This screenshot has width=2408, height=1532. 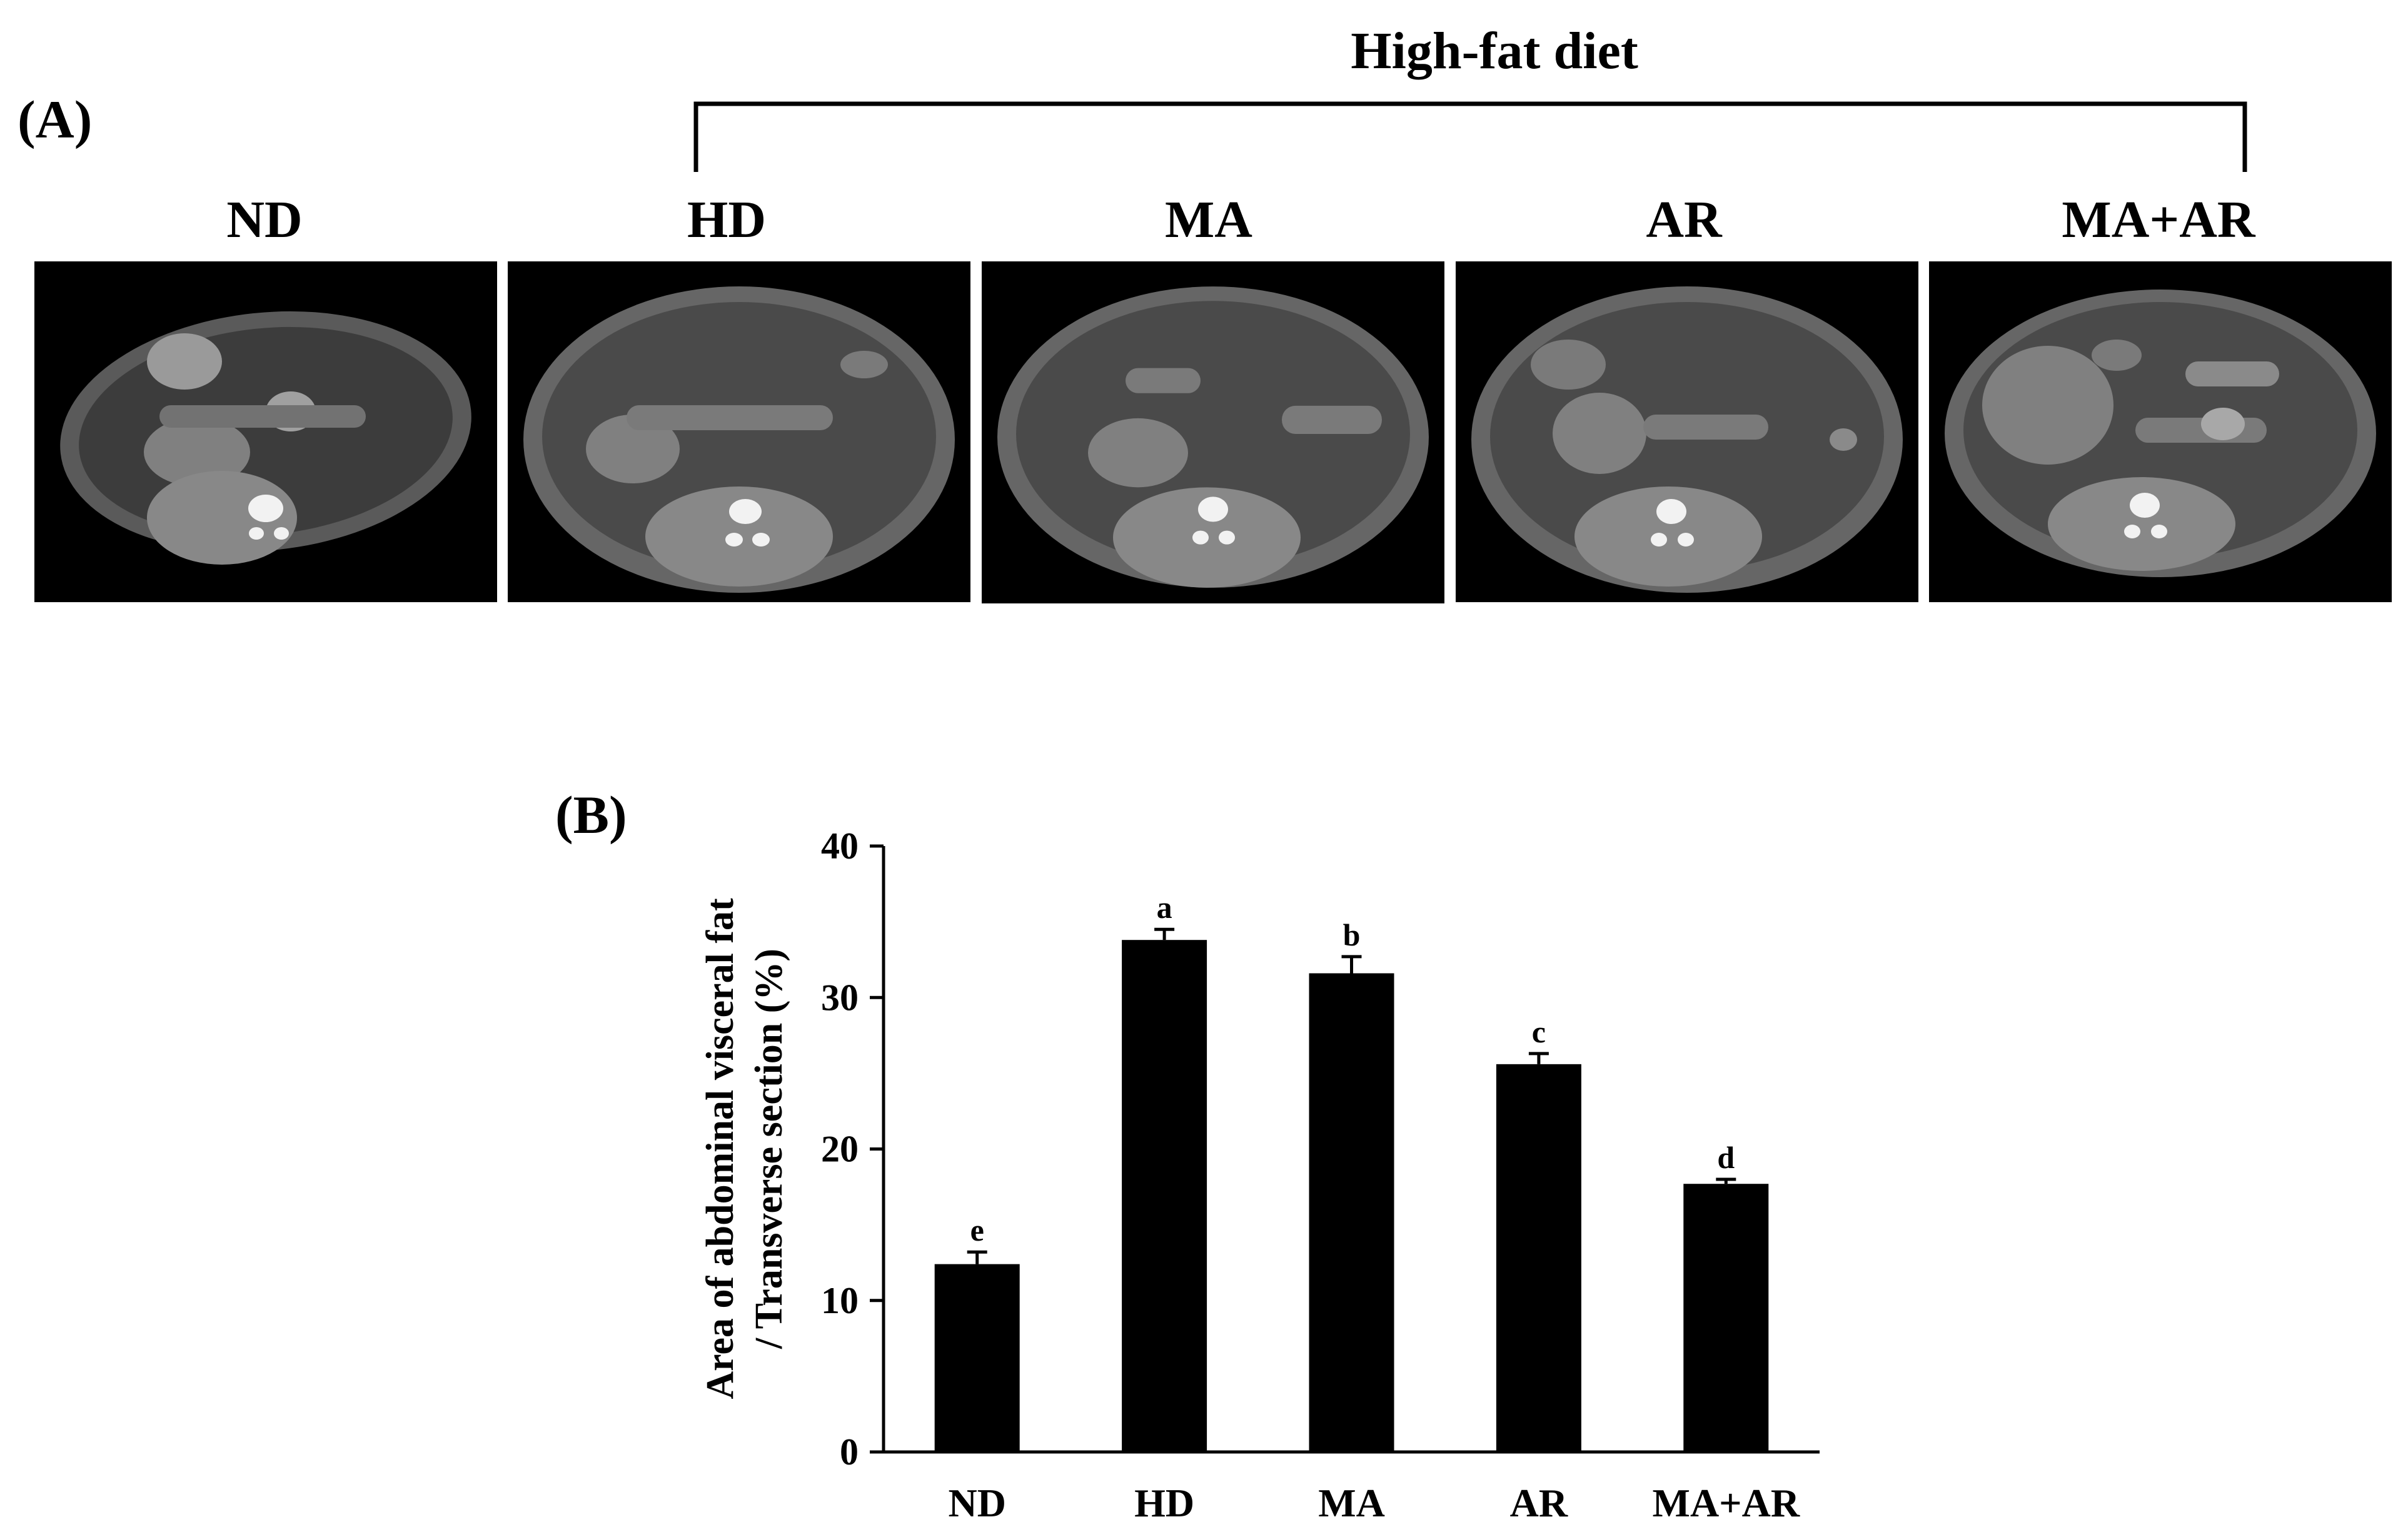 What do you see at coordinates (1470, 136) in the screenshot?
I see `high-fat-diet-bracket` at bounding box center [1470, 136].